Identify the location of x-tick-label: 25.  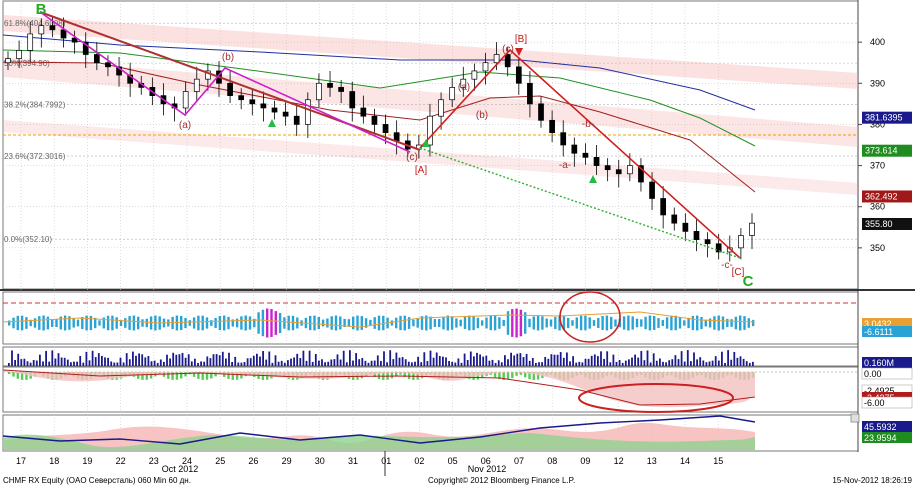
(220, 461).